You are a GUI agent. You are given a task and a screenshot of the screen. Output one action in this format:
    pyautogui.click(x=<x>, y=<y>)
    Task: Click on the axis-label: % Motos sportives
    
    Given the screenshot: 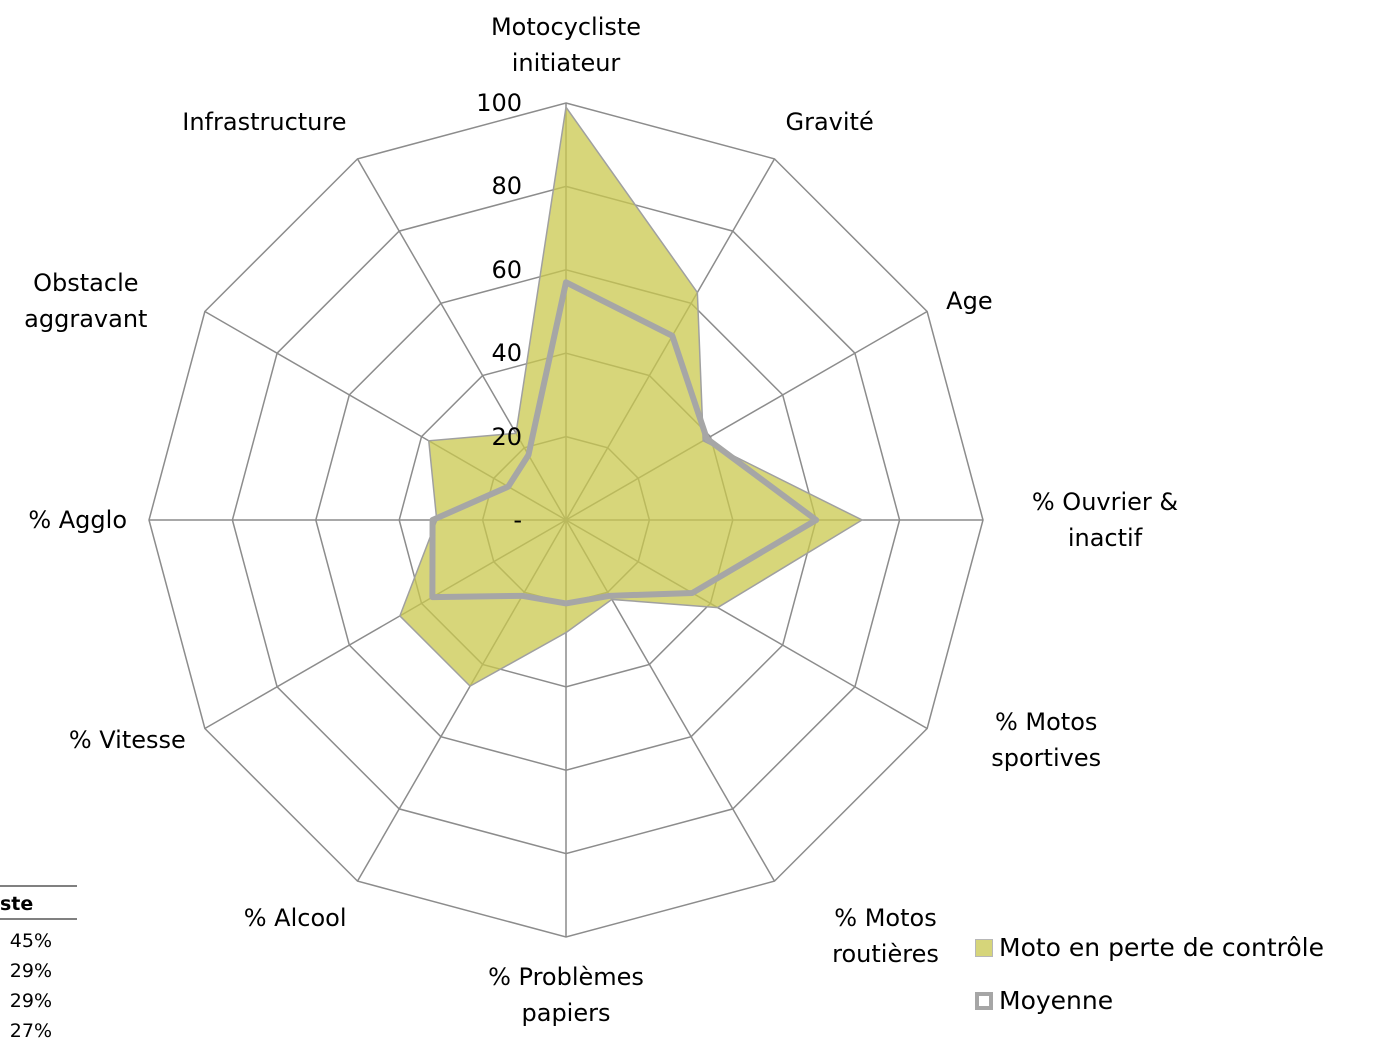 What is the action you would take?
    pyautogui.click(x=1046, y=739)
    